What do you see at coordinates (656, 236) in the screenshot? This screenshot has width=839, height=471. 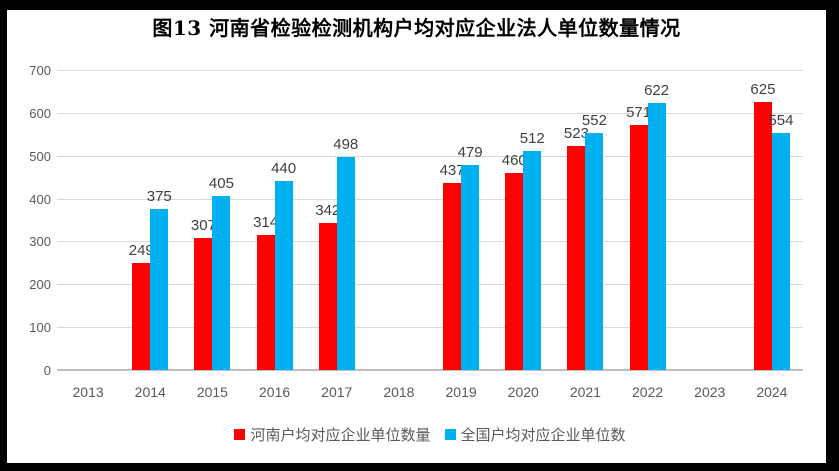 I see `bar-national-2022` at bounding box center [656, 236].